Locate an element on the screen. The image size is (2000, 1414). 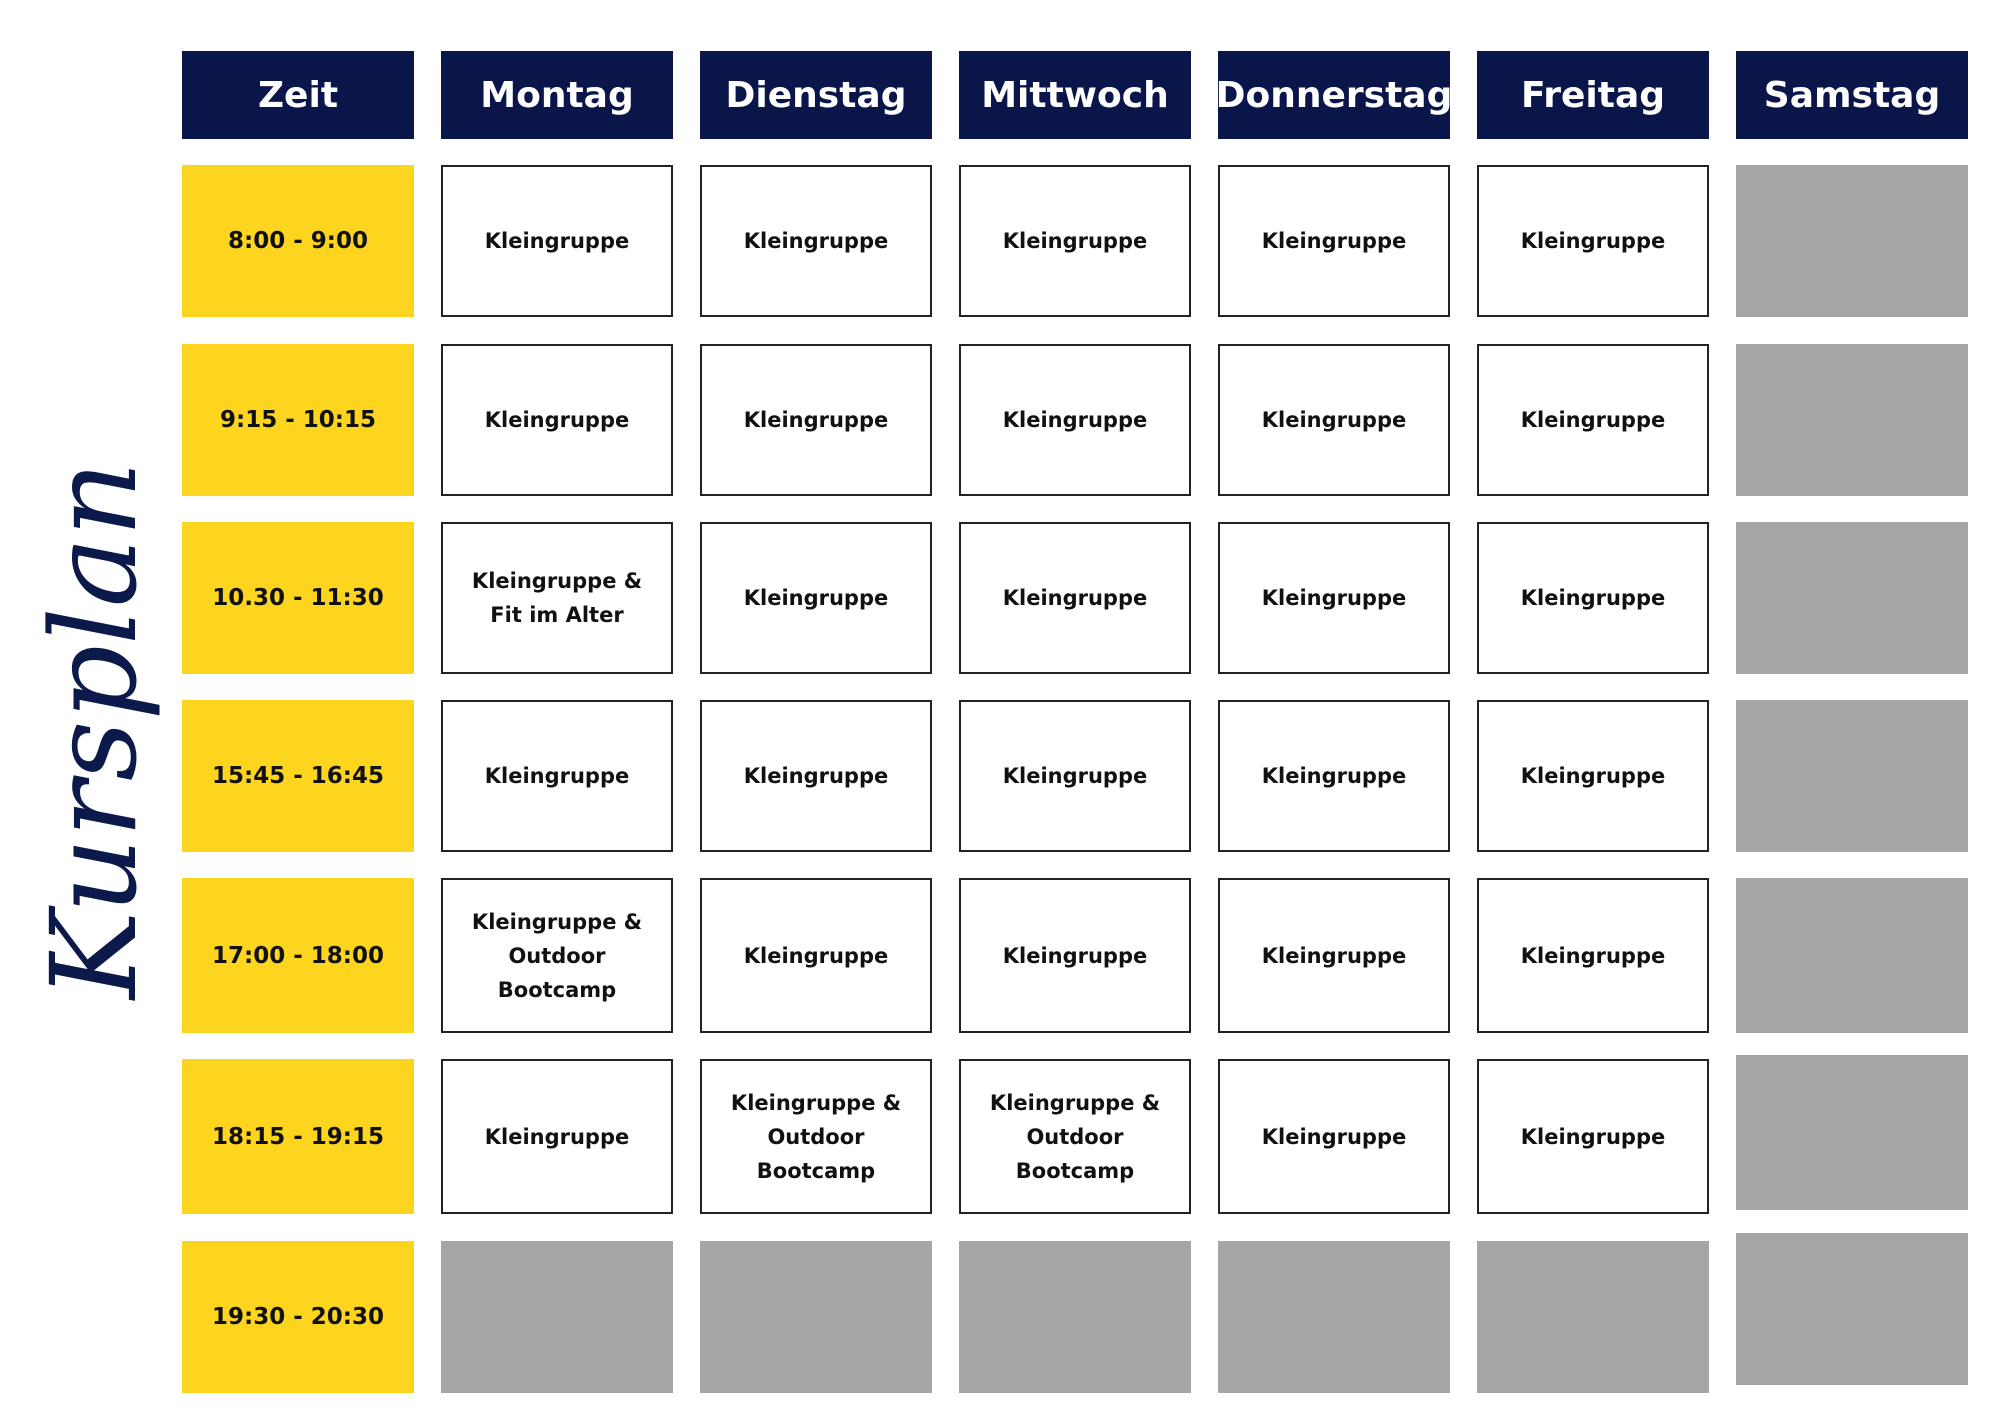
schedule-cell-dienstag: Kleingruppe & Outdoor Bootcamp is located at coordinates (816, 1136).